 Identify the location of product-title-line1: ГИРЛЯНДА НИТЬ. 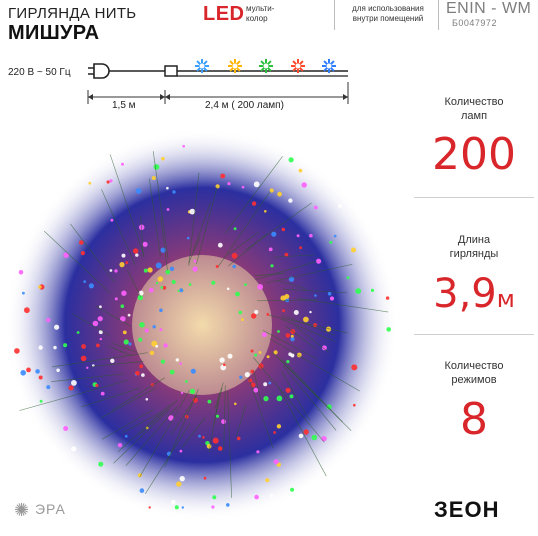
(72, 13).